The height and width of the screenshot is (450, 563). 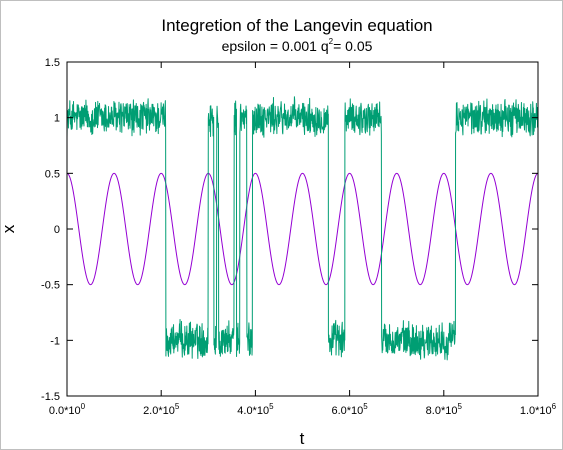 I want to click on y-tick-label: 1, so click(x=57, y=119).